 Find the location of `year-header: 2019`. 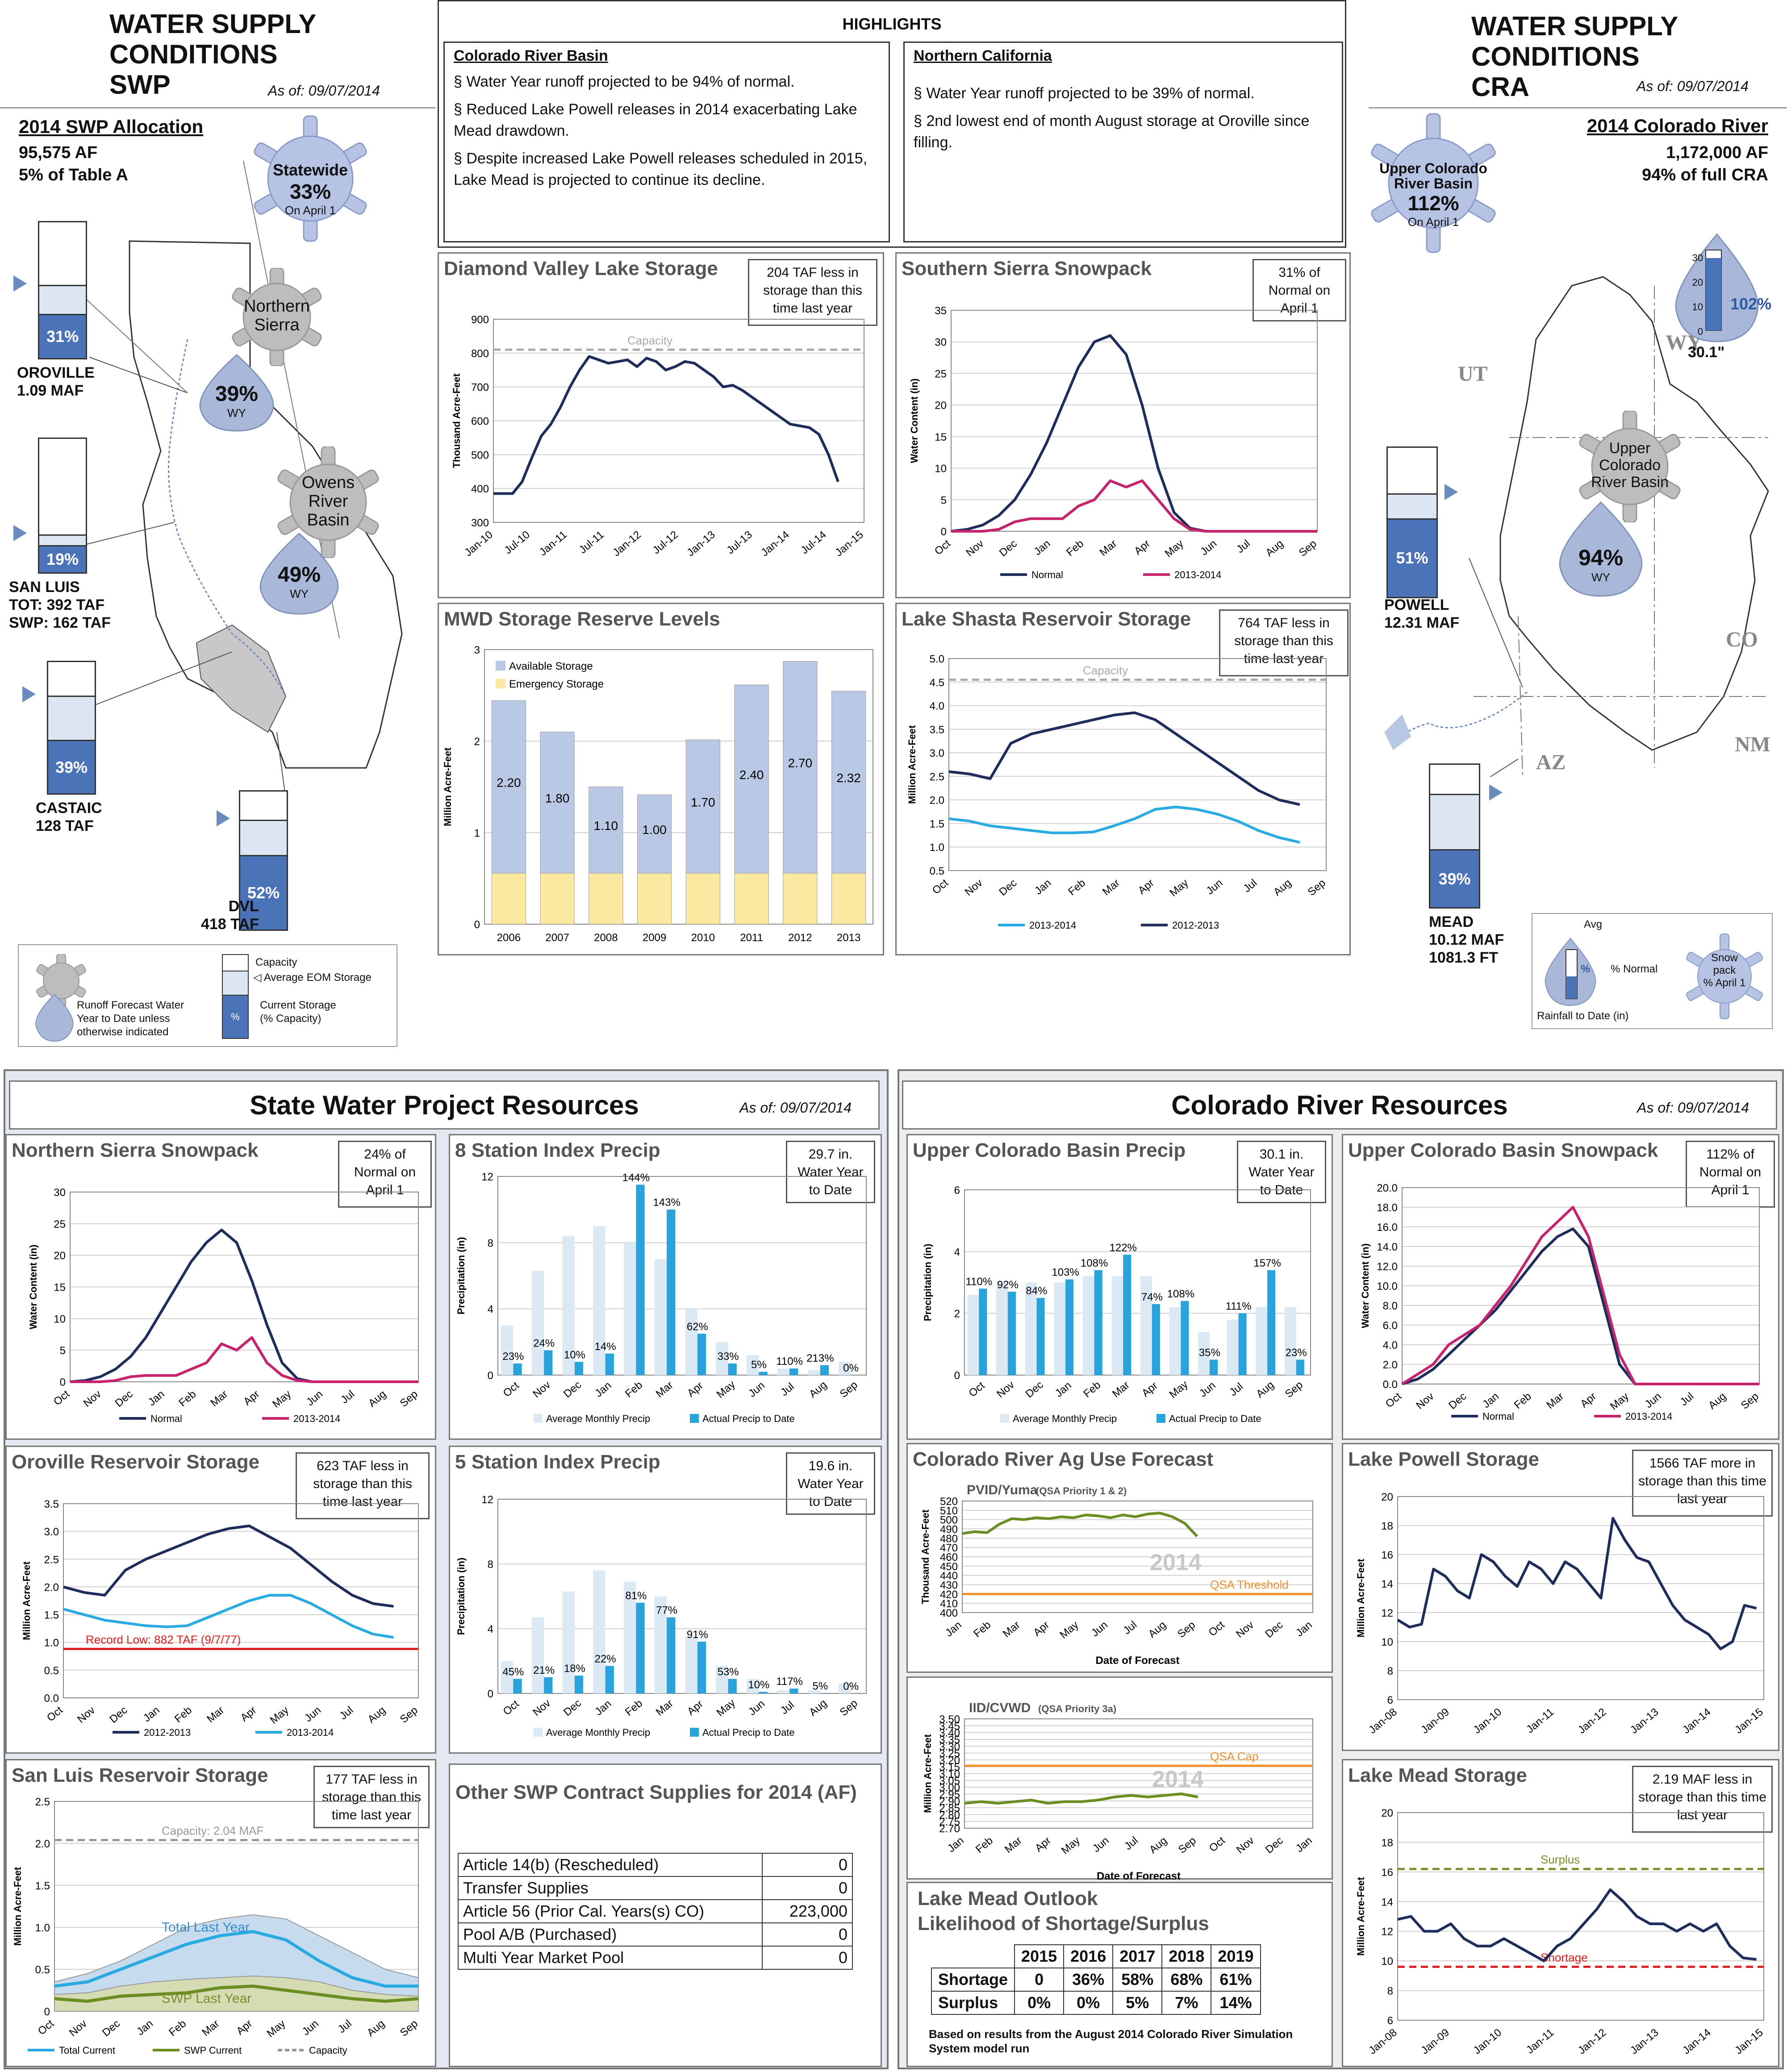

year-header: 2019 is located at coordinates (1236, 1956).